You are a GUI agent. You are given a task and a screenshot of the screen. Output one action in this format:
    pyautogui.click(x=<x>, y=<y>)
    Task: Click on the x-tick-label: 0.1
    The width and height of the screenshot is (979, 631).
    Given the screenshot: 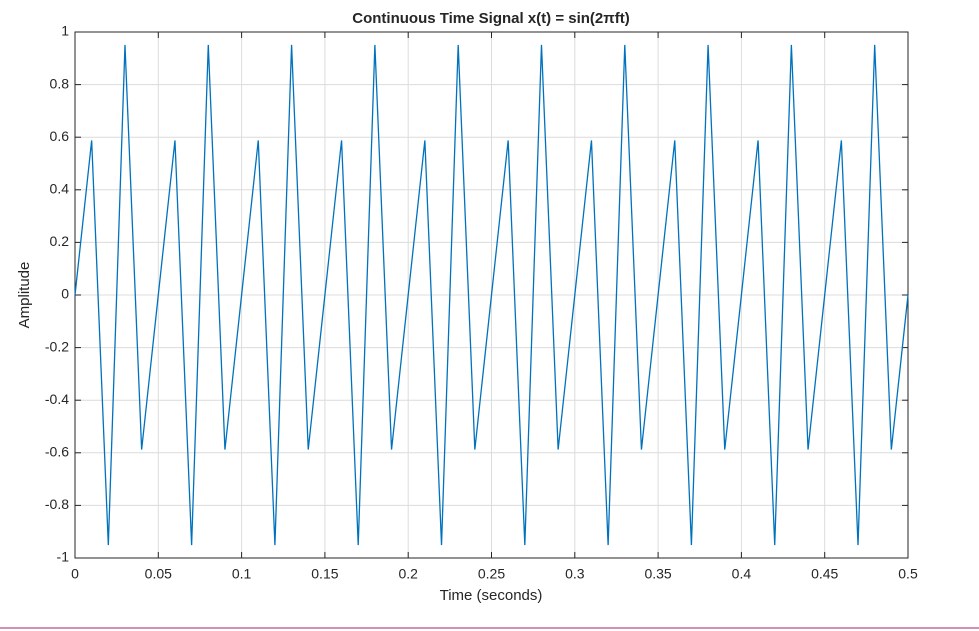 What is the action you would take?
    pyautogui.click(x=242, y=574)
    